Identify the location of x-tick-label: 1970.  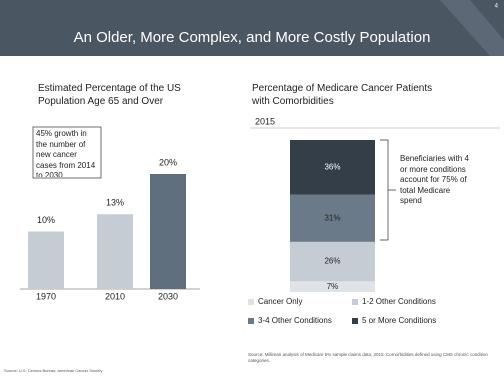
(46, 296).